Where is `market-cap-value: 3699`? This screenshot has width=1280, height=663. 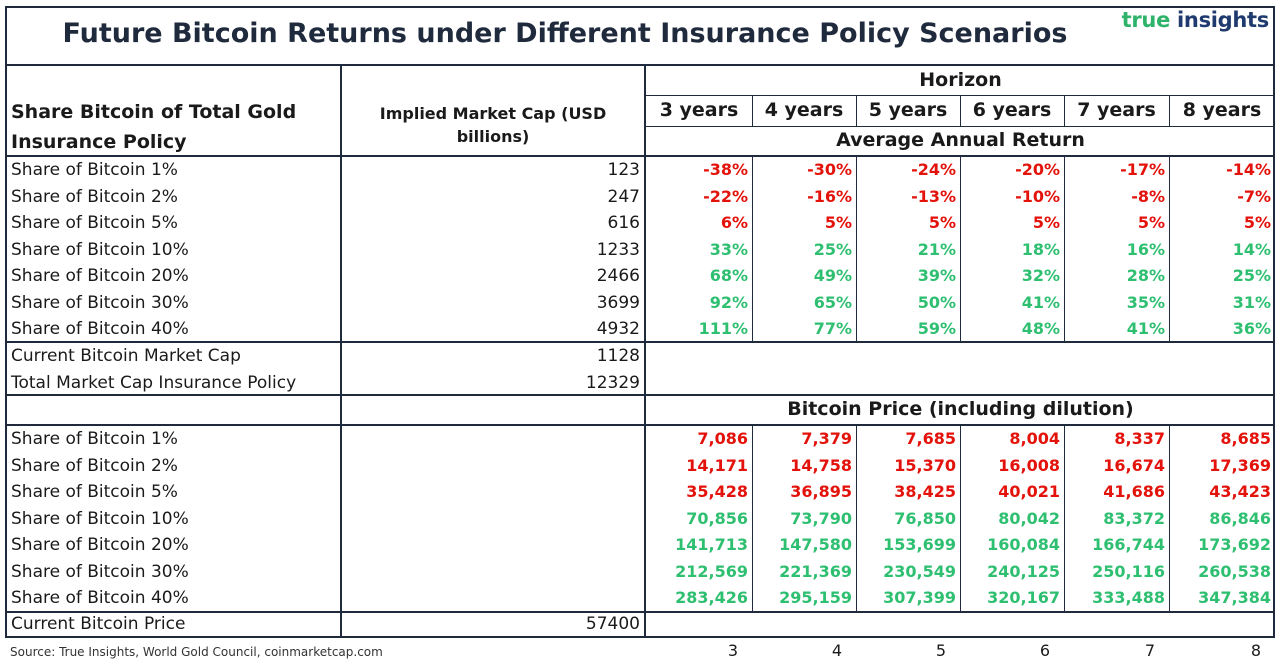 market-cap-value: 3699 is located at coordinates (618, 302).